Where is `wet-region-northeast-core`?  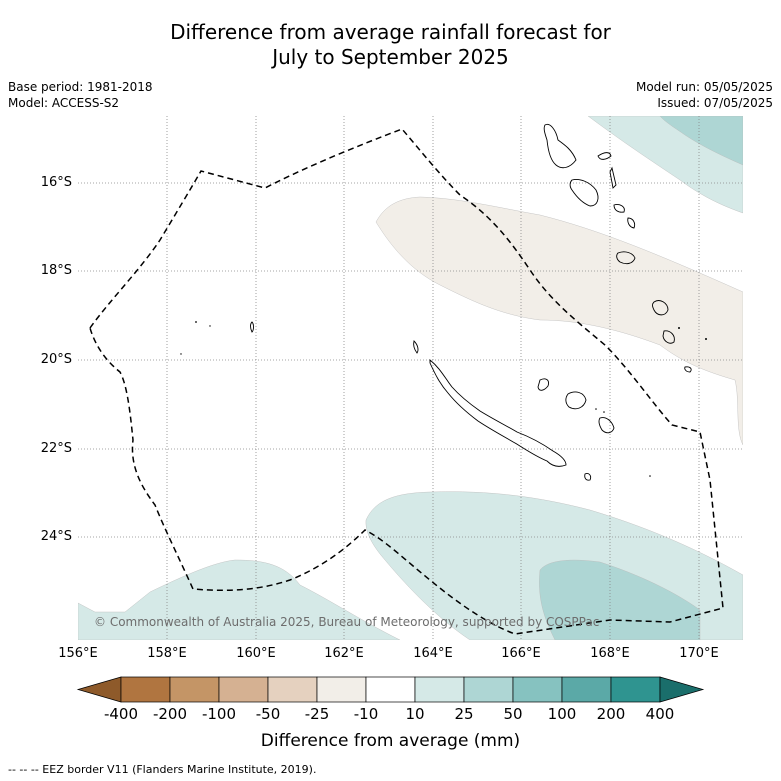
wet-region-northeast-core is located at coordinates (701, 141).